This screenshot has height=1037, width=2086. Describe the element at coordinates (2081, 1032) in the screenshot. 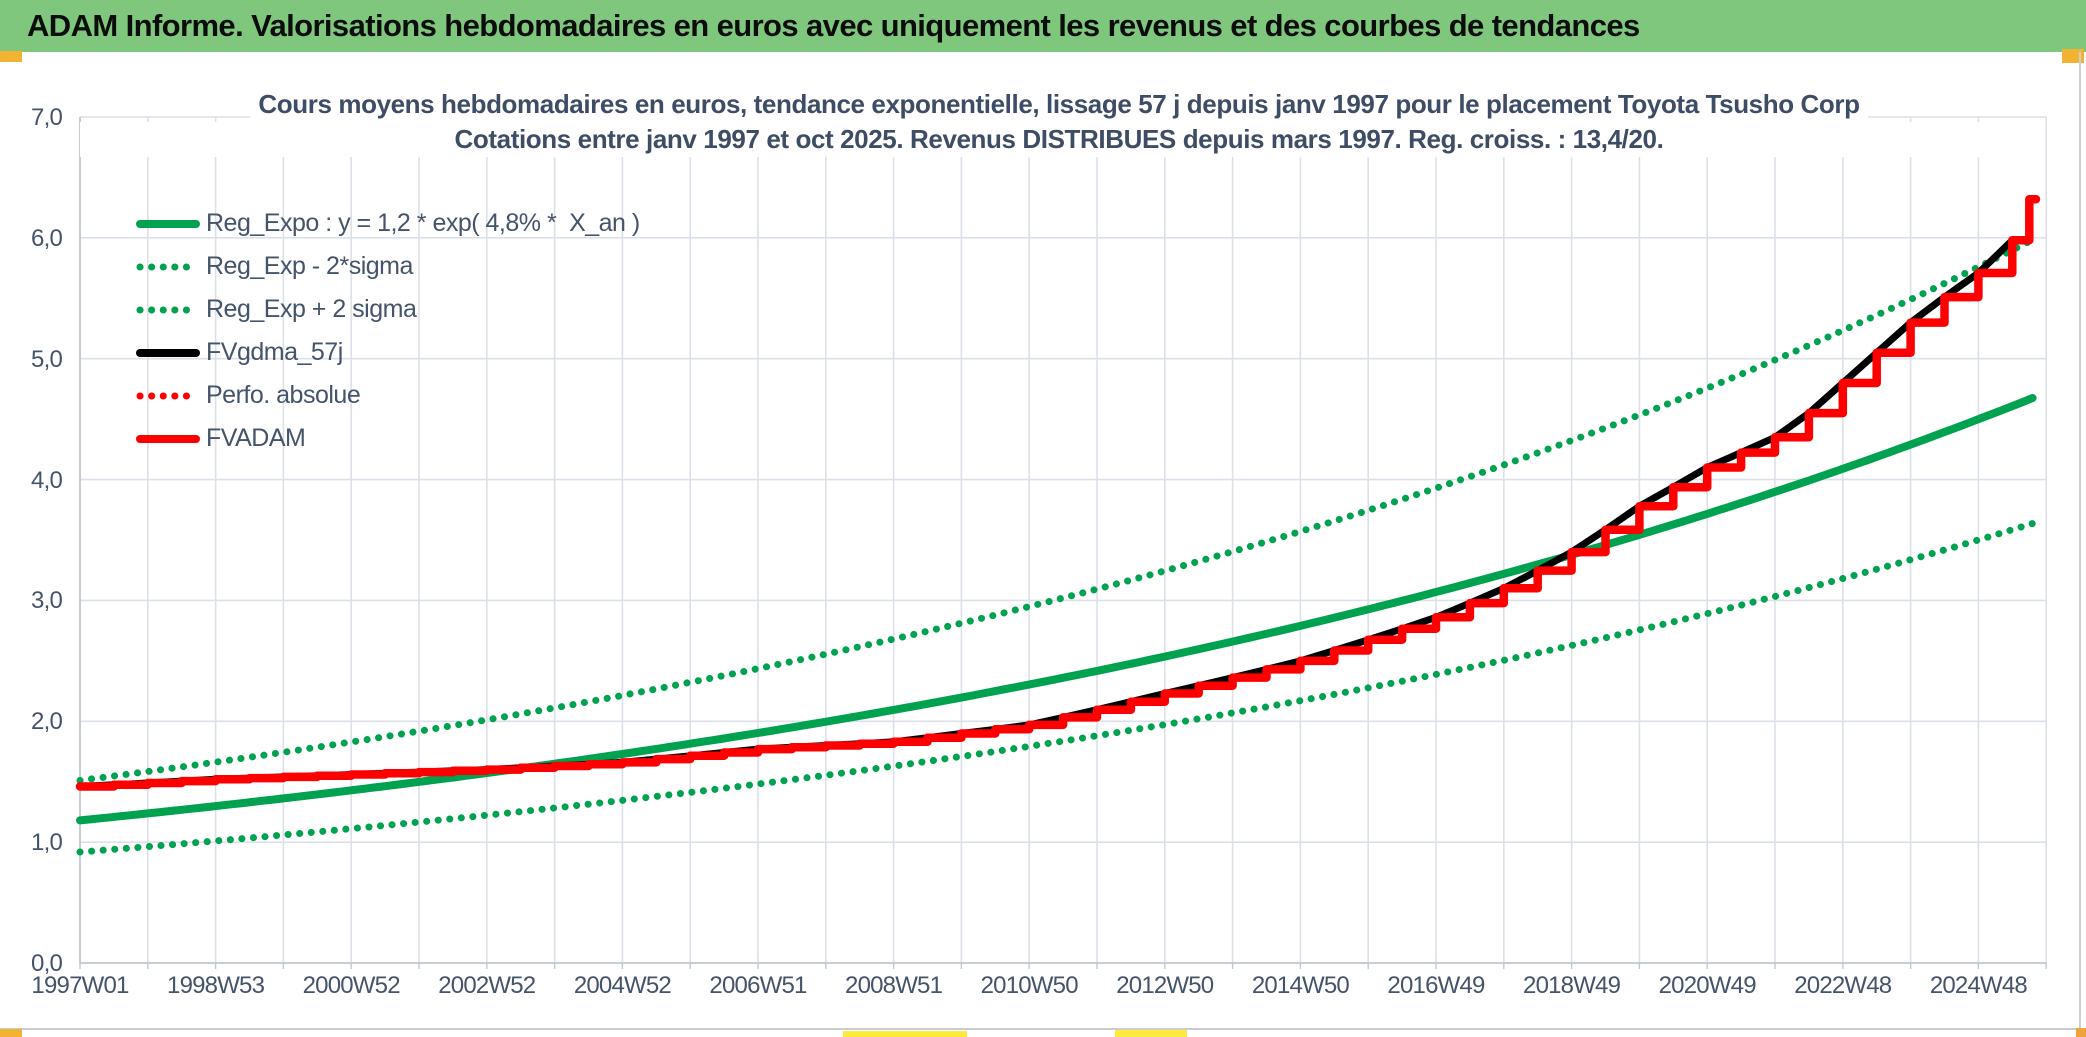

I see `bottom-marker-corner-right` at that location.